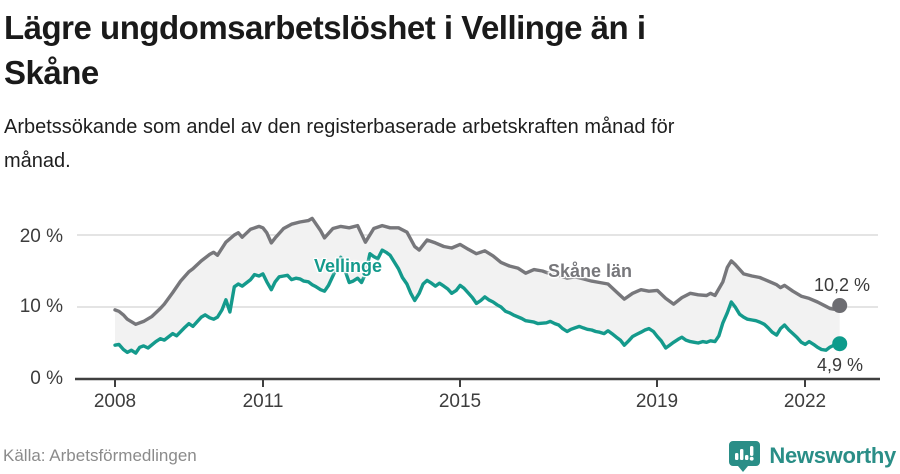  I want to click on x-axis-label-2019: 2019, so click(657, 401).